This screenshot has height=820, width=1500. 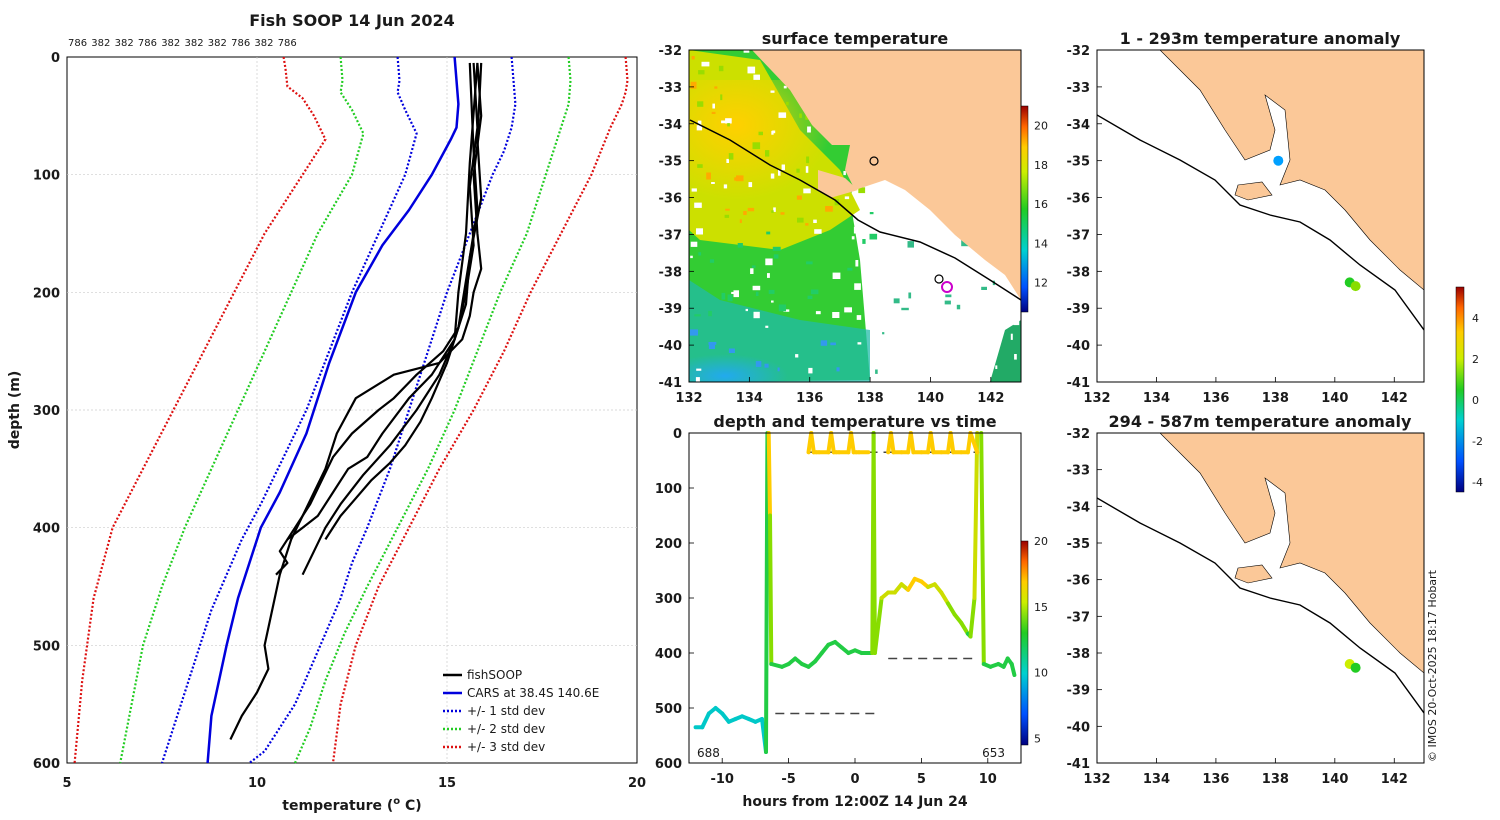 What do you see at coordinates (990, 398) in the screenshot?
I see `map-xtick: 142` at bounding box center [990, 398].